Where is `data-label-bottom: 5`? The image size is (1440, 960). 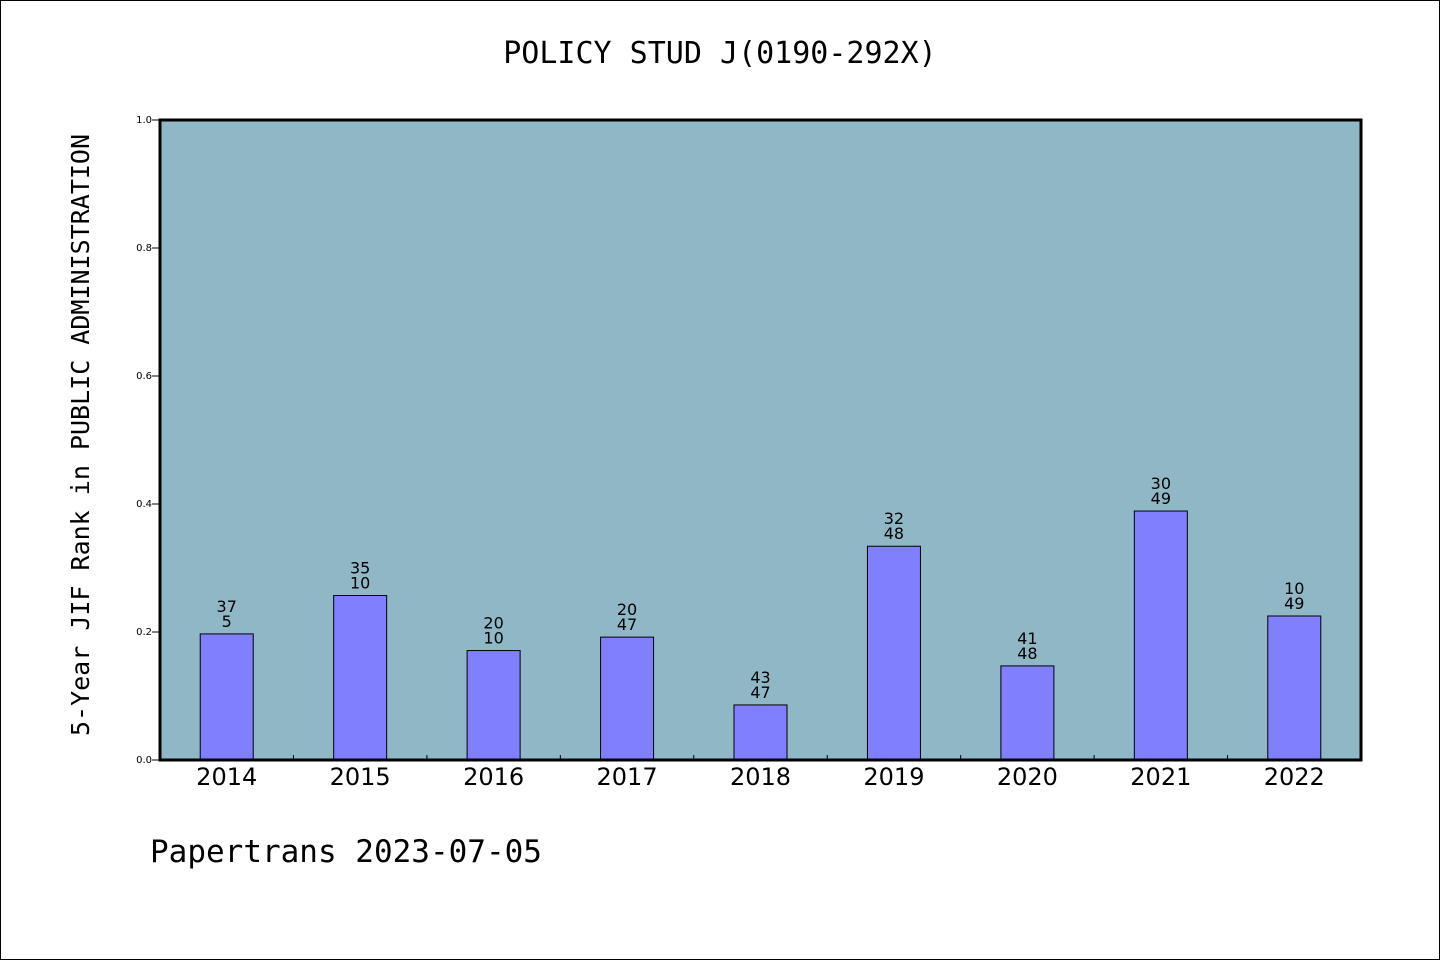
data-label-bottom: 5 is located at coordinates (227, 621).